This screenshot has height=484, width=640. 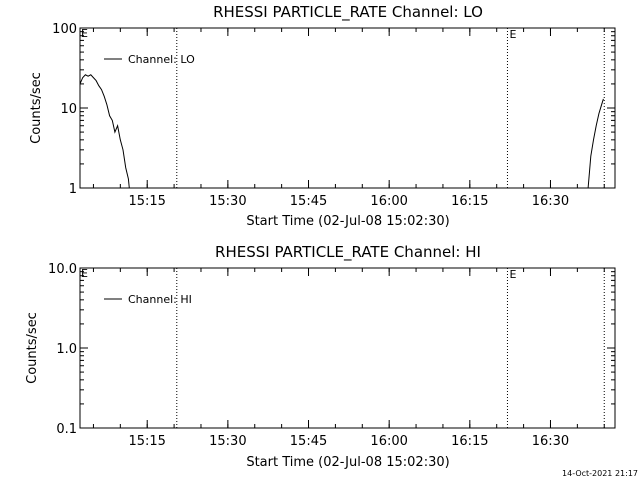 What do you see at coordinates (600, 473) in the screenshot?
I see `render-timestamp: 14-Oct-2021 21:17` at bounding box center [600, 473].